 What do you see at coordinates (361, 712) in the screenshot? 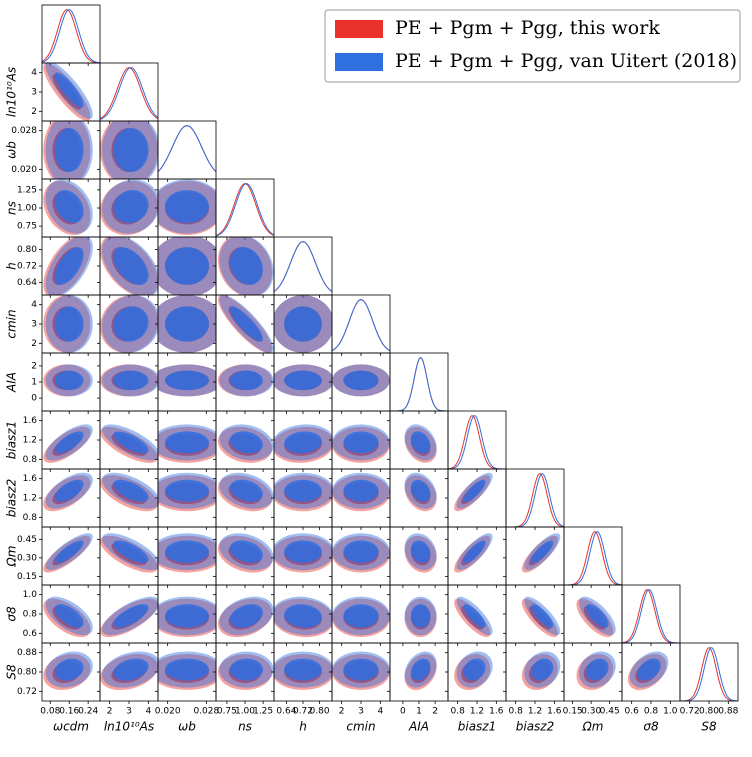
I see `x-tick-label: 3` at bounding box center [361, 712].